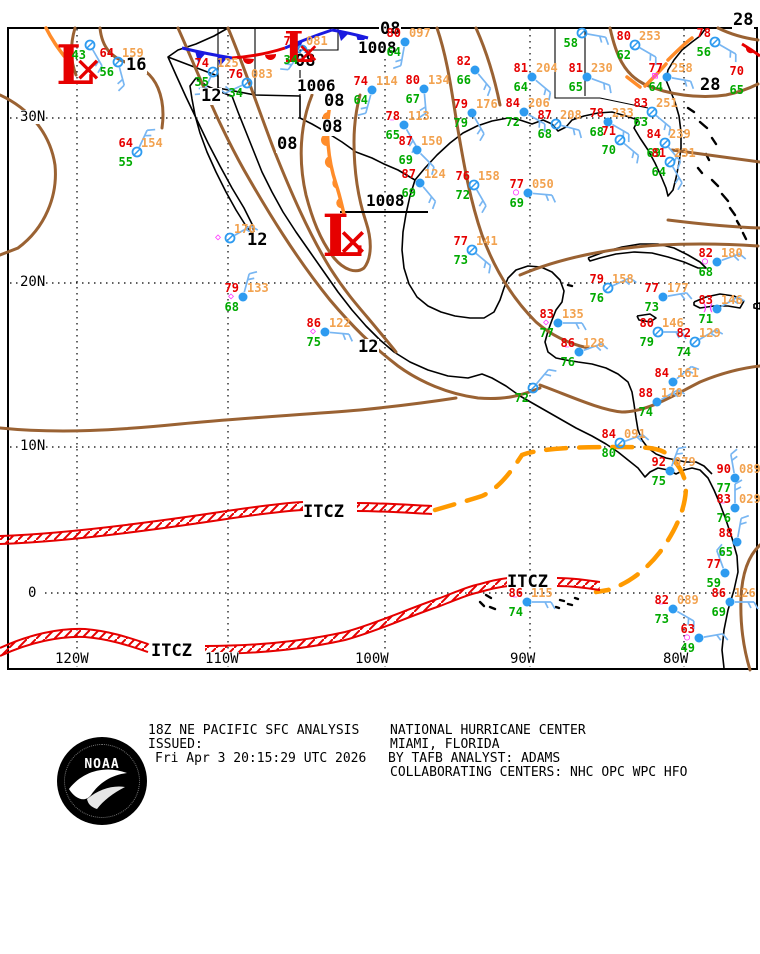  Describe the element at coordinates (687, 648) in the screenshot. I see `station-dewpoint: 49` at that location.